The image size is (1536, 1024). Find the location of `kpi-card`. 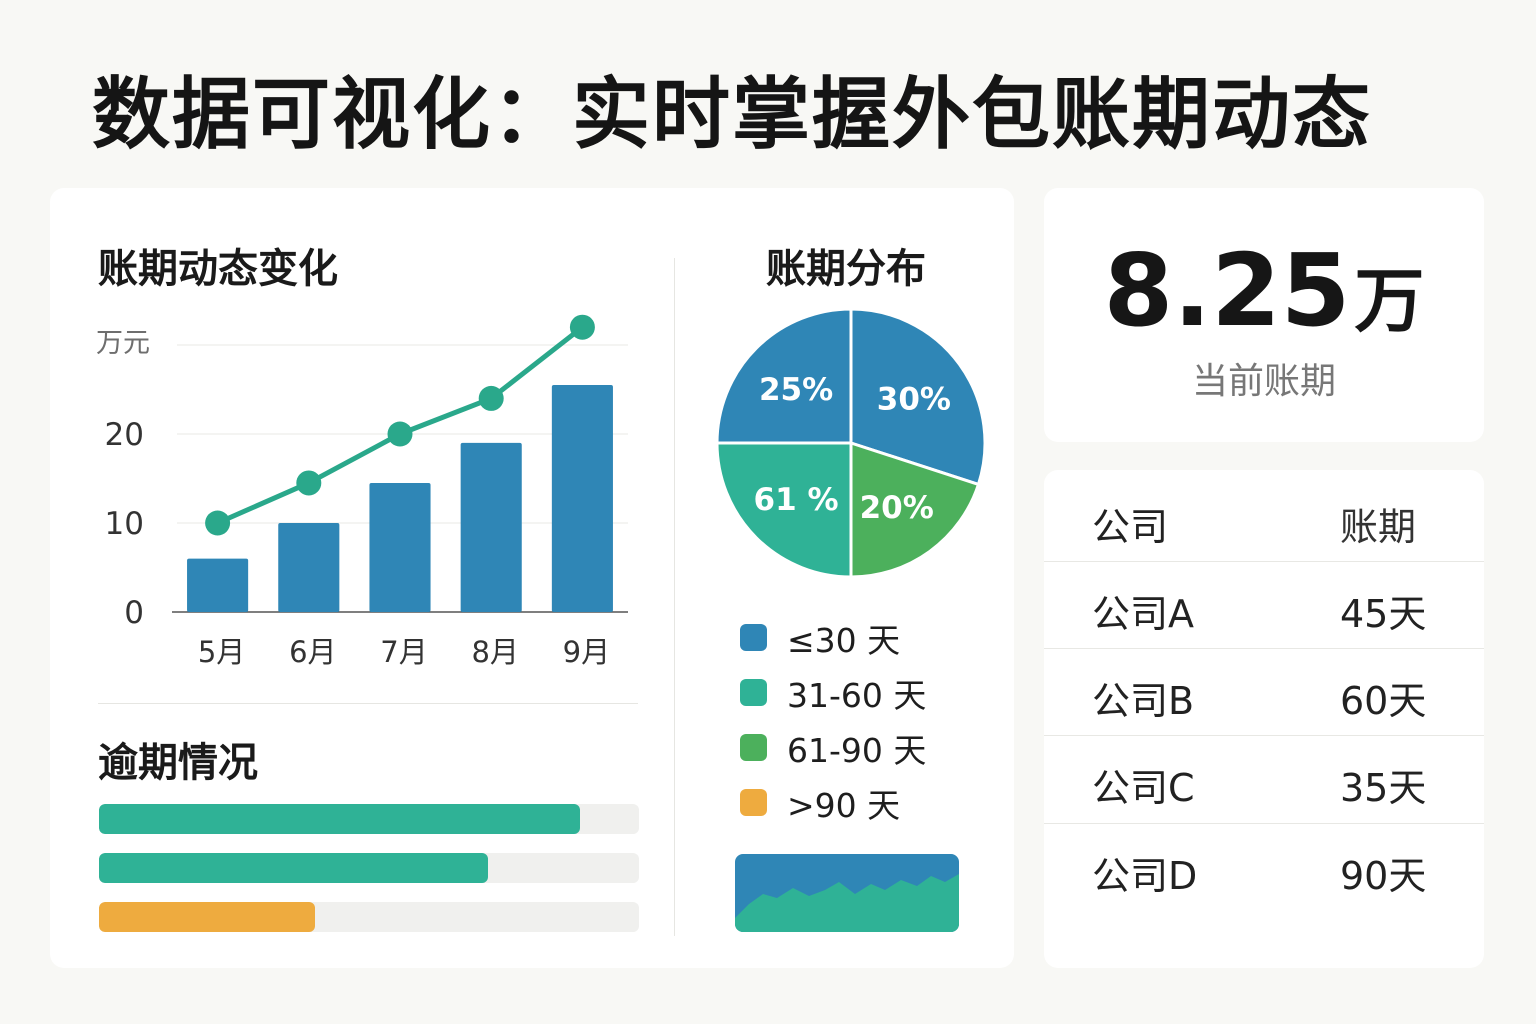

kpi-card is located at coordinates (1264, 315).